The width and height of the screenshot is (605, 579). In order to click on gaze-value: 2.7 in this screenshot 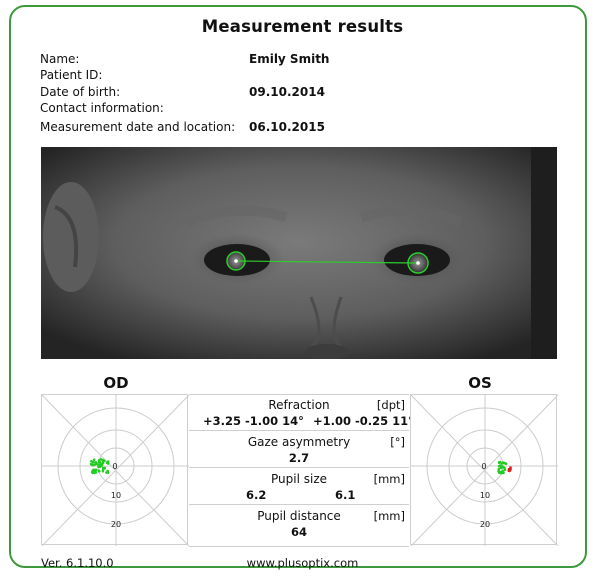, I will do `click(299, 458)`.